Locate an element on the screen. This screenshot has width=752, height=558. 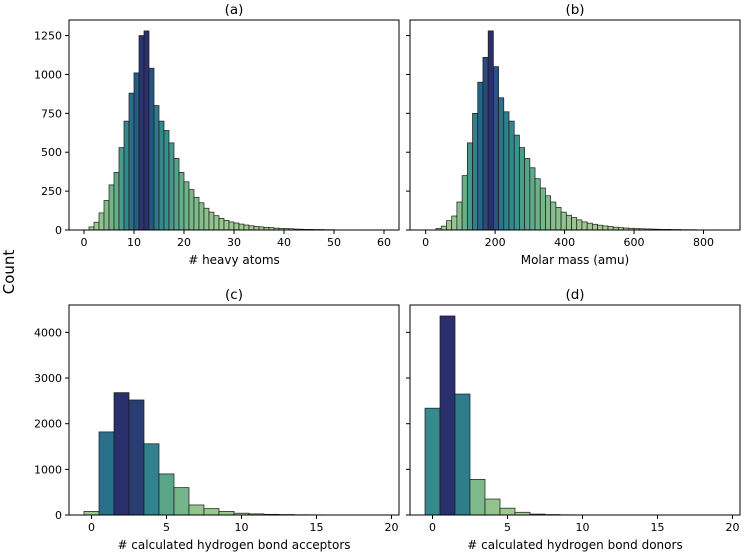
x-tick-label: 800 is located at coordinates (703, 242).